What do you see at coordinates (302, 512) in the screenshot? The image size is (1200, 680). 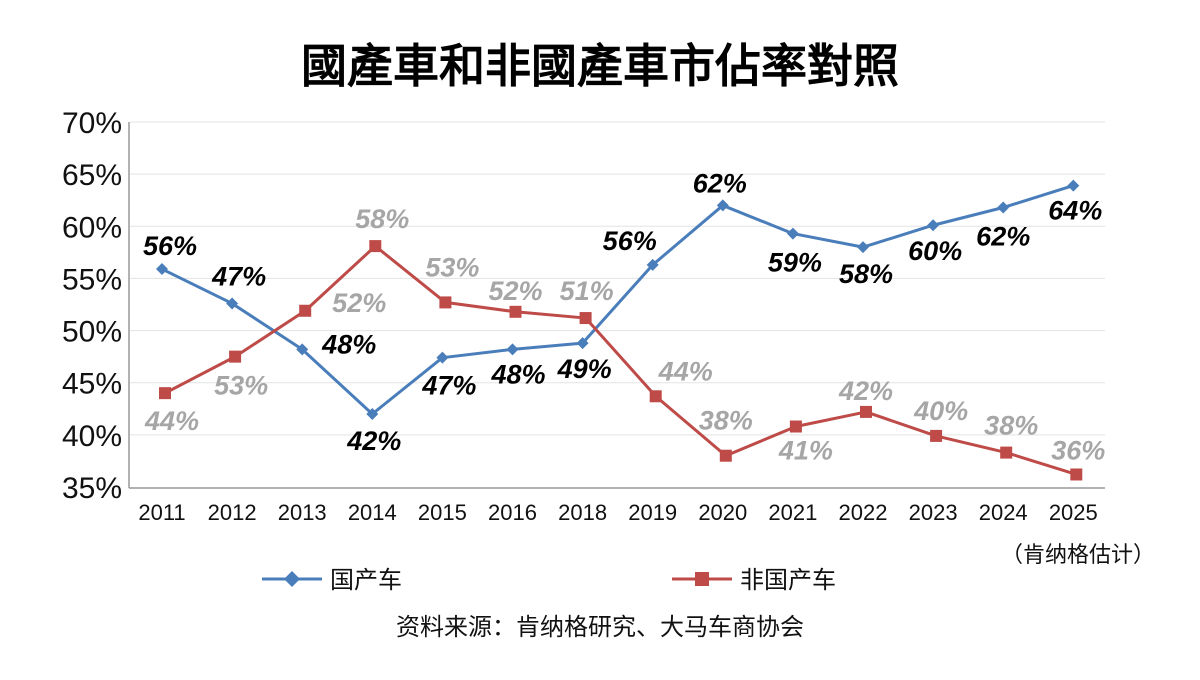 I see `x-tick-label: 2013` at bounding box center [302, 512].